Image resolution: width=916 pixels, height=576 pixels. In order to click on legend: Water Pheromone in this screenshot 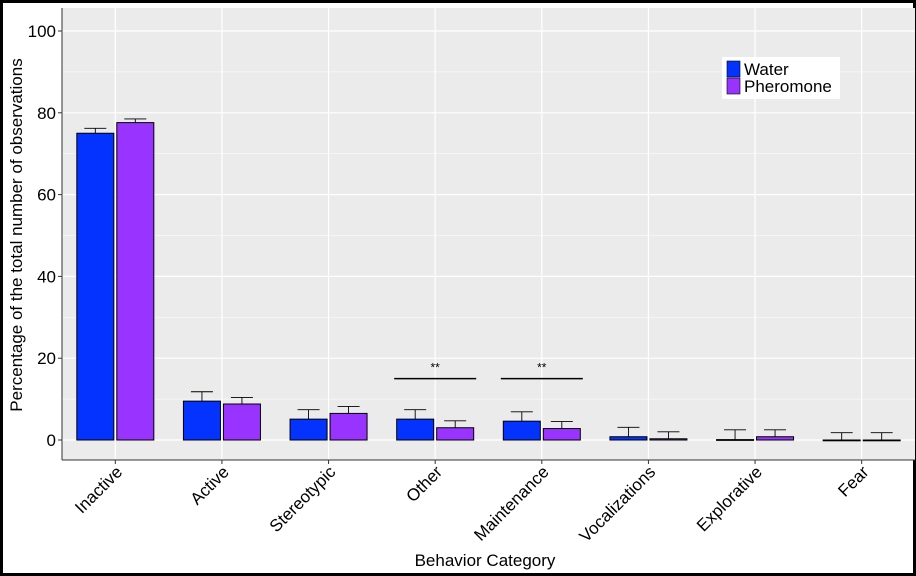, I will do `click(781, 78)`.